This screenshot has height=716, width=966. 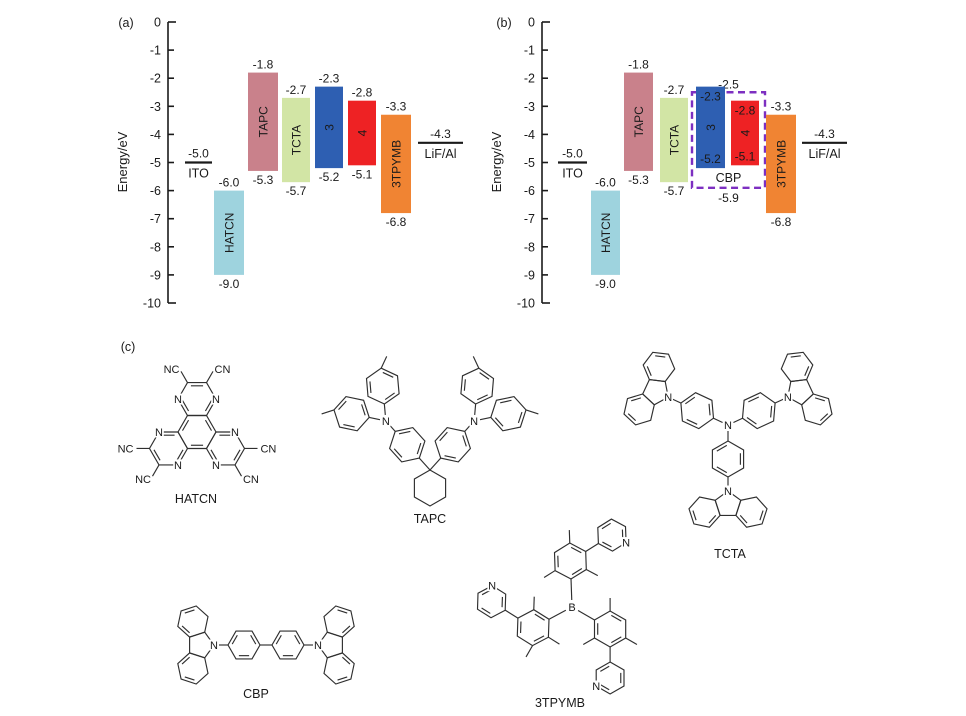 I want to click on bar-hatcn, so click(x=229, y=232).